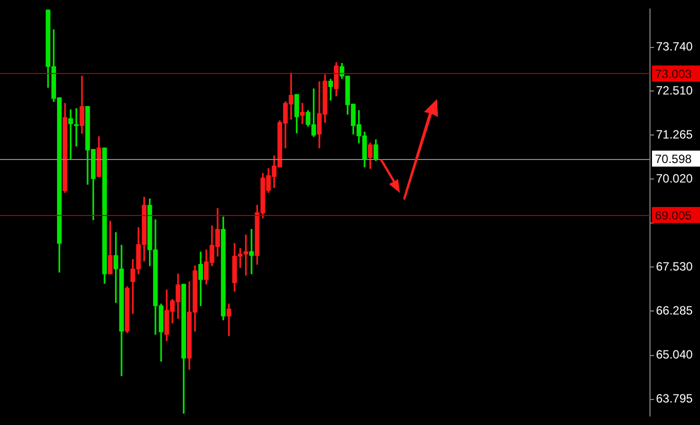 Image resolution: width=700 pixels, height=425 pixels. What do you see at coordinates (675, 355) in the screenshot?
I see `y-tick-label: 65.040` at bounding box center [675, 355].